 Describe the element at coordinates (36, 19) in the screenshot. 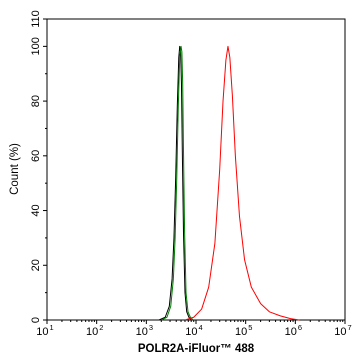

I see `y-tick-label: 110` at that location.